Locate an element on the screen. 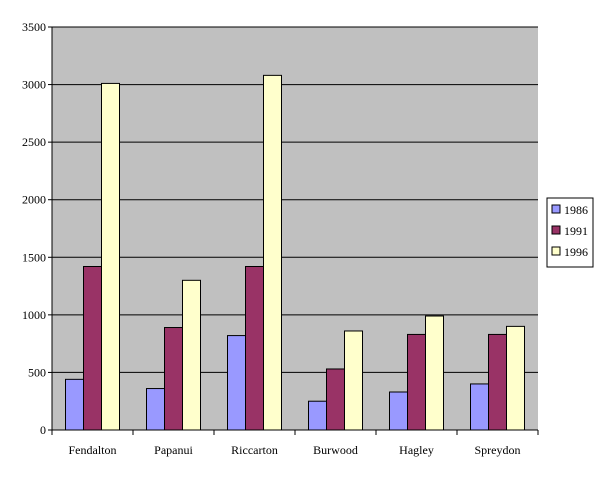  bar-1986-hagley is located at coordinates (398, 411).